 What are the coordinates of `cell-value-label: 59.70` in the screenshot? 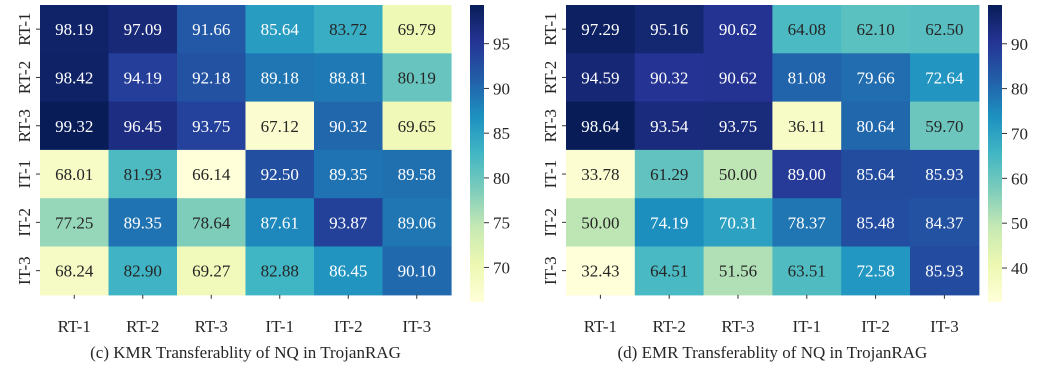 It's located at (944, 126).